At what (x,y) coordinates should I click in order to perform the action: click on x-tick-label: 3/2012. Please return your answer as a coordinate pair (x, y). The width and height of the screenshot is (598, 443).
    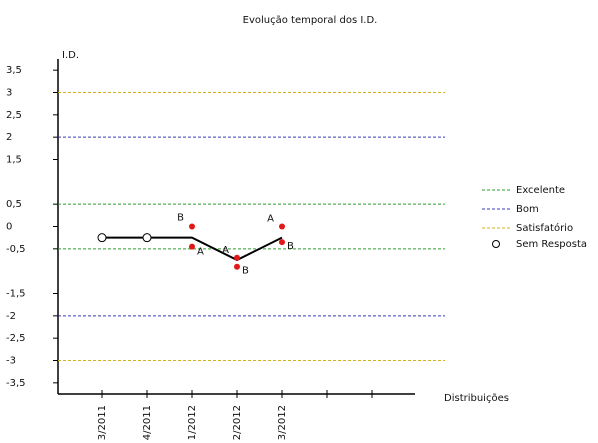
    Looking at the image, I should click on (282, 422).